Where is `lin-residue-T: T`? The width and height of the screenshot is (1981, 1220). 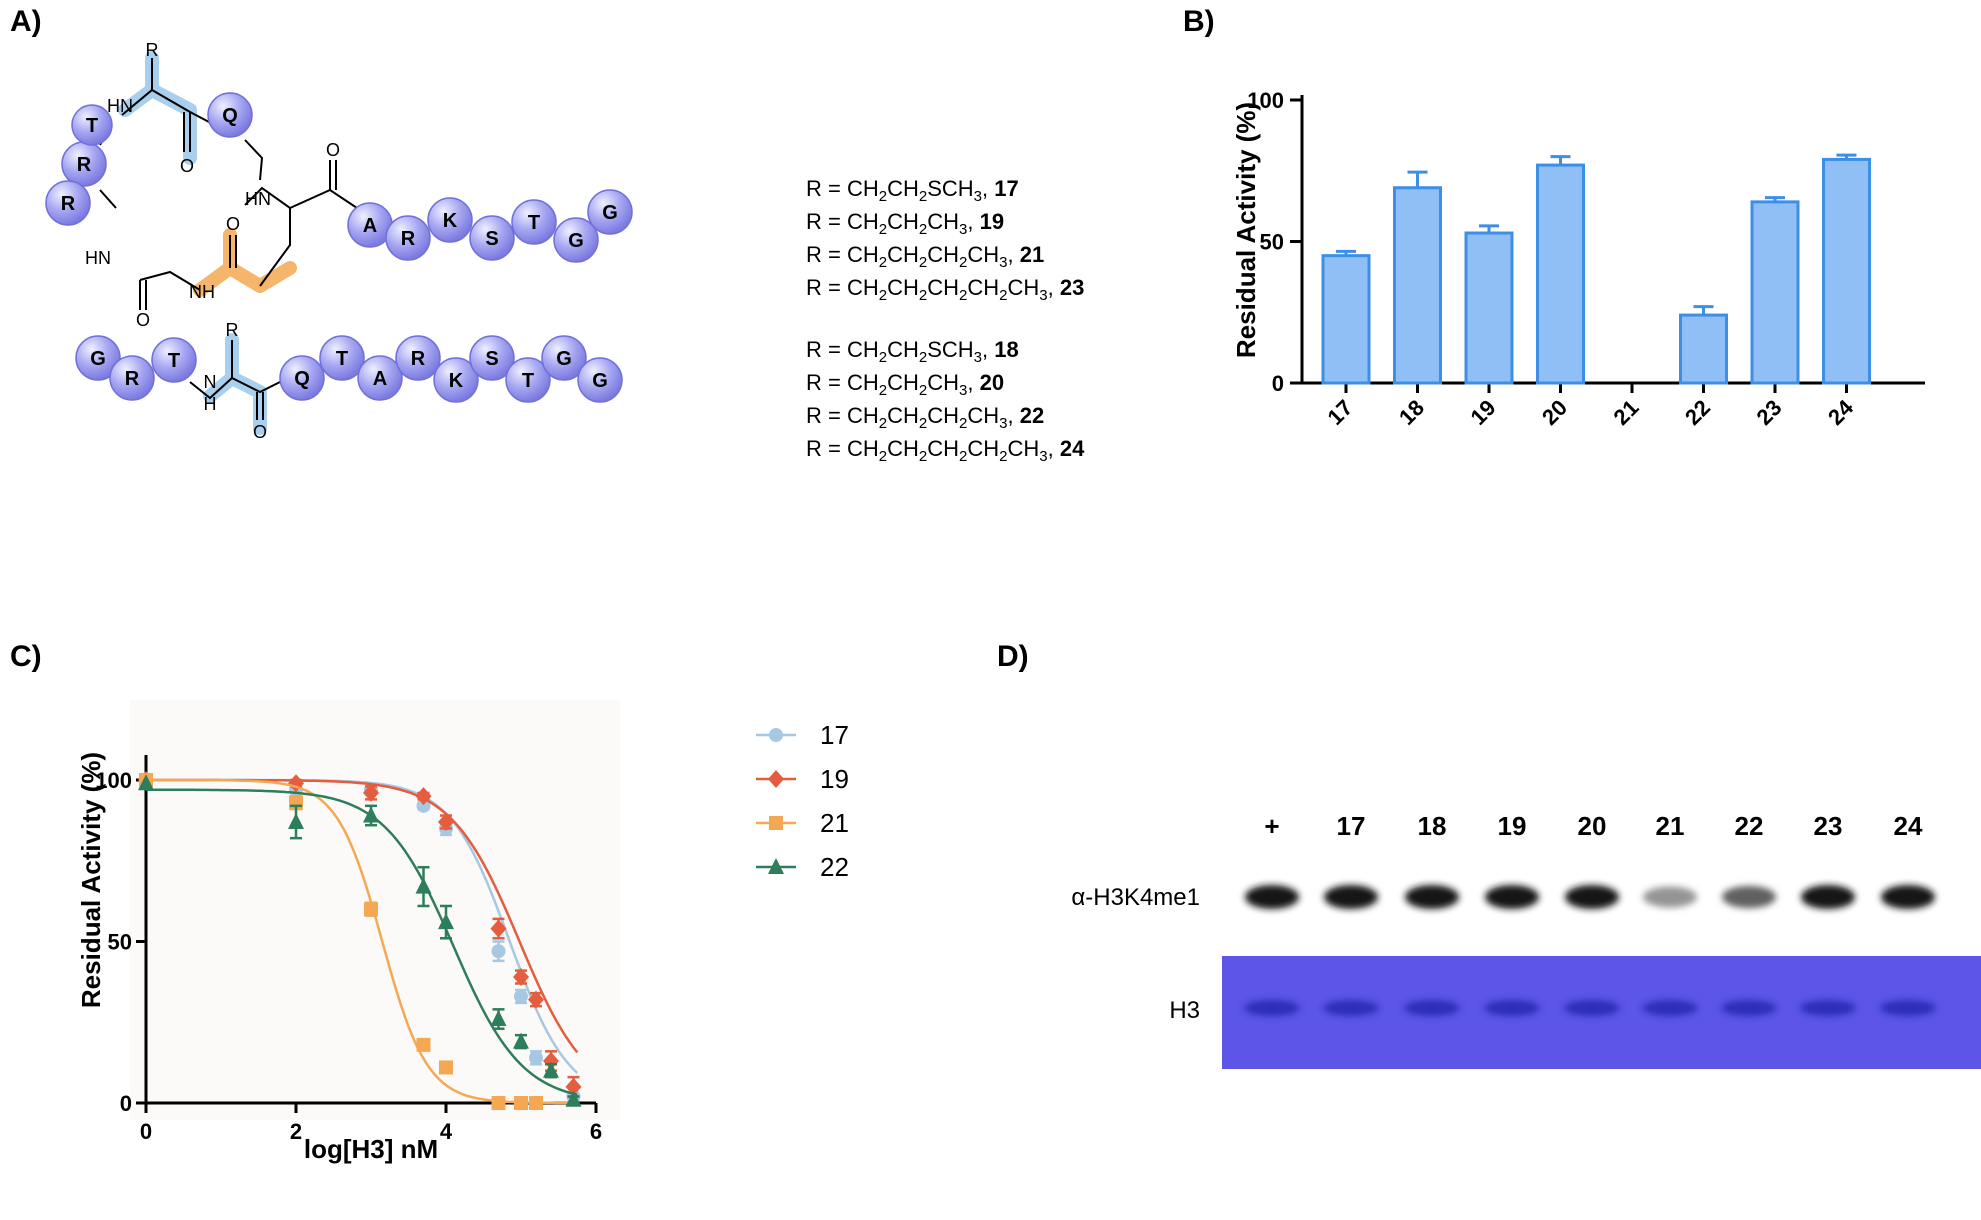
lin-residue-T: T is located at coordinates (174, 360).